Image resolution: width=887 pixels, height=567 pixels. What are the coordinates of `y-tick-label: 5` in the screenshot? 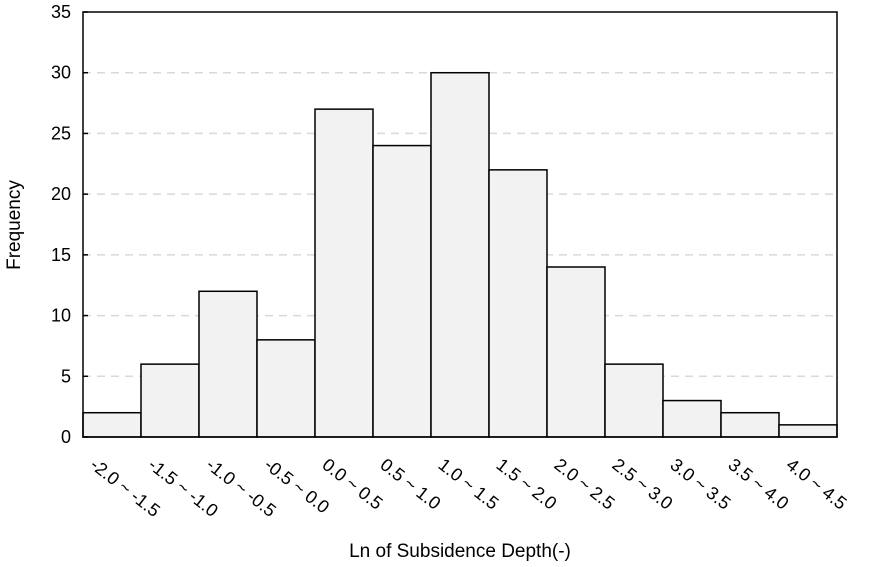 It's located at (66, 376).